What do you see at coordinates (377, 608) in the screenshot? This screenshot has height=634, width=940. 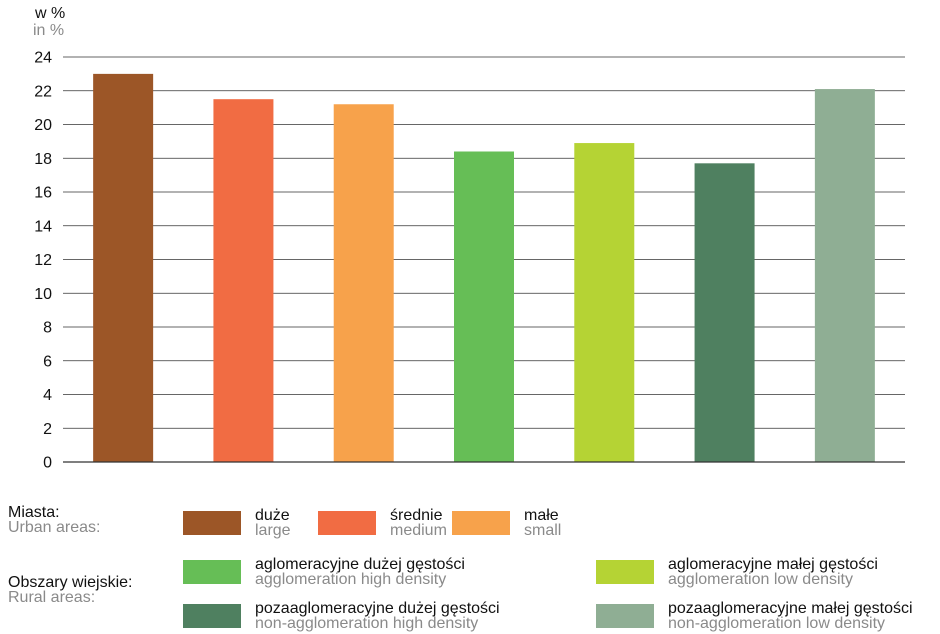 I see `legend-label-pl: pozaaglomeracyjne dużej gęstości` at bounding box center [377, 608].